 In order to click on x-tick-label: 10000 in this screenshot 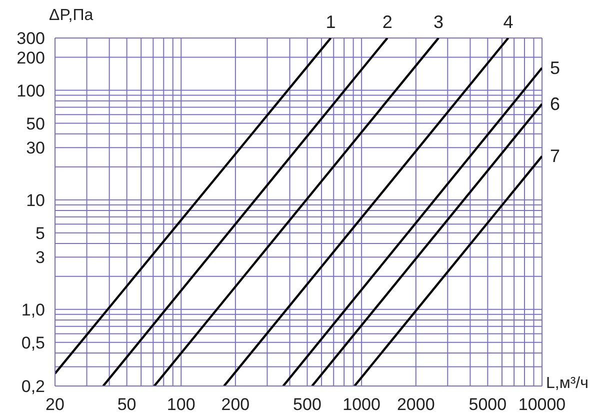, I will do `click(542, 404)`.